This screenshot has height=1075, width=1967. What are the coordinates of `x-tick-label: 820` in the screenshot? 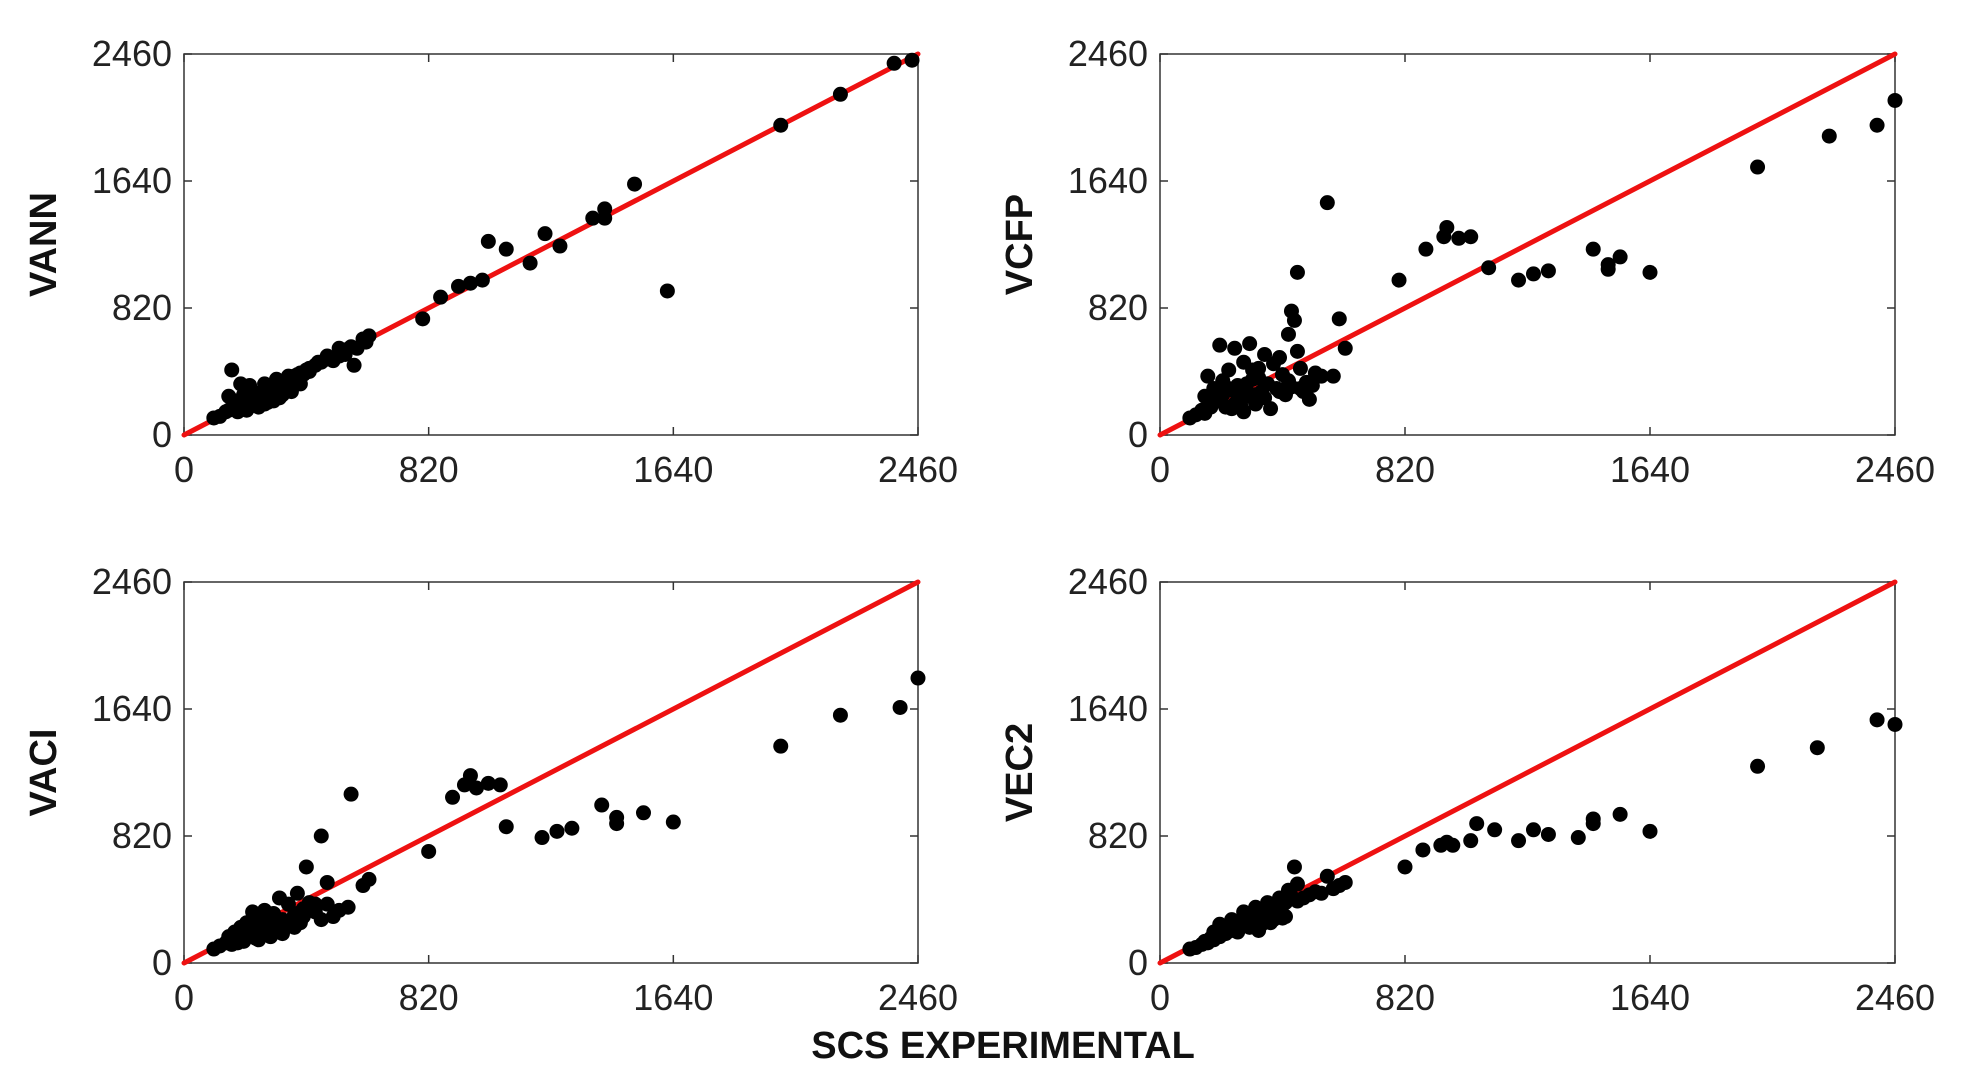 It's located at (1405, 997).